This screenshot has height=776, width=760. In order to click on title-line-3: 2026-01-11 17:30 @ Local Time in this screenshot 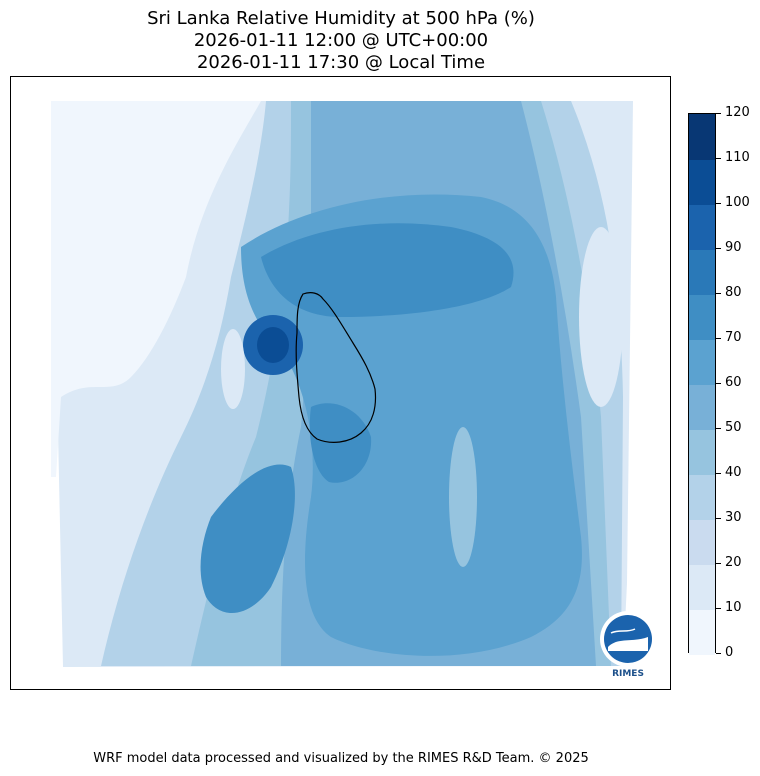, I will do `click(341, 62)`.